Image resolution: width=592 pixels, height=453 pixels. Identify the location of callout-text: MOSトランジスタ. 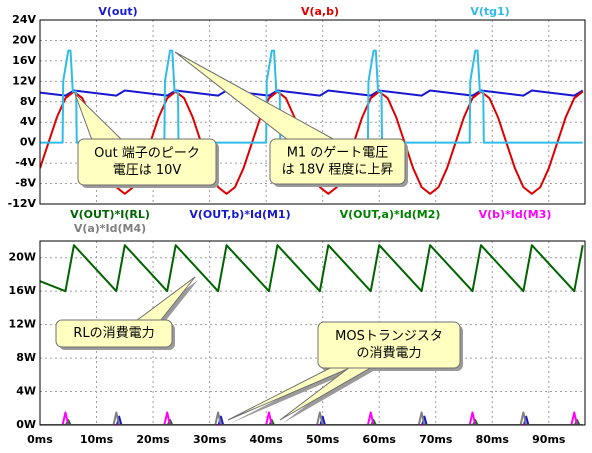
(389, 336).